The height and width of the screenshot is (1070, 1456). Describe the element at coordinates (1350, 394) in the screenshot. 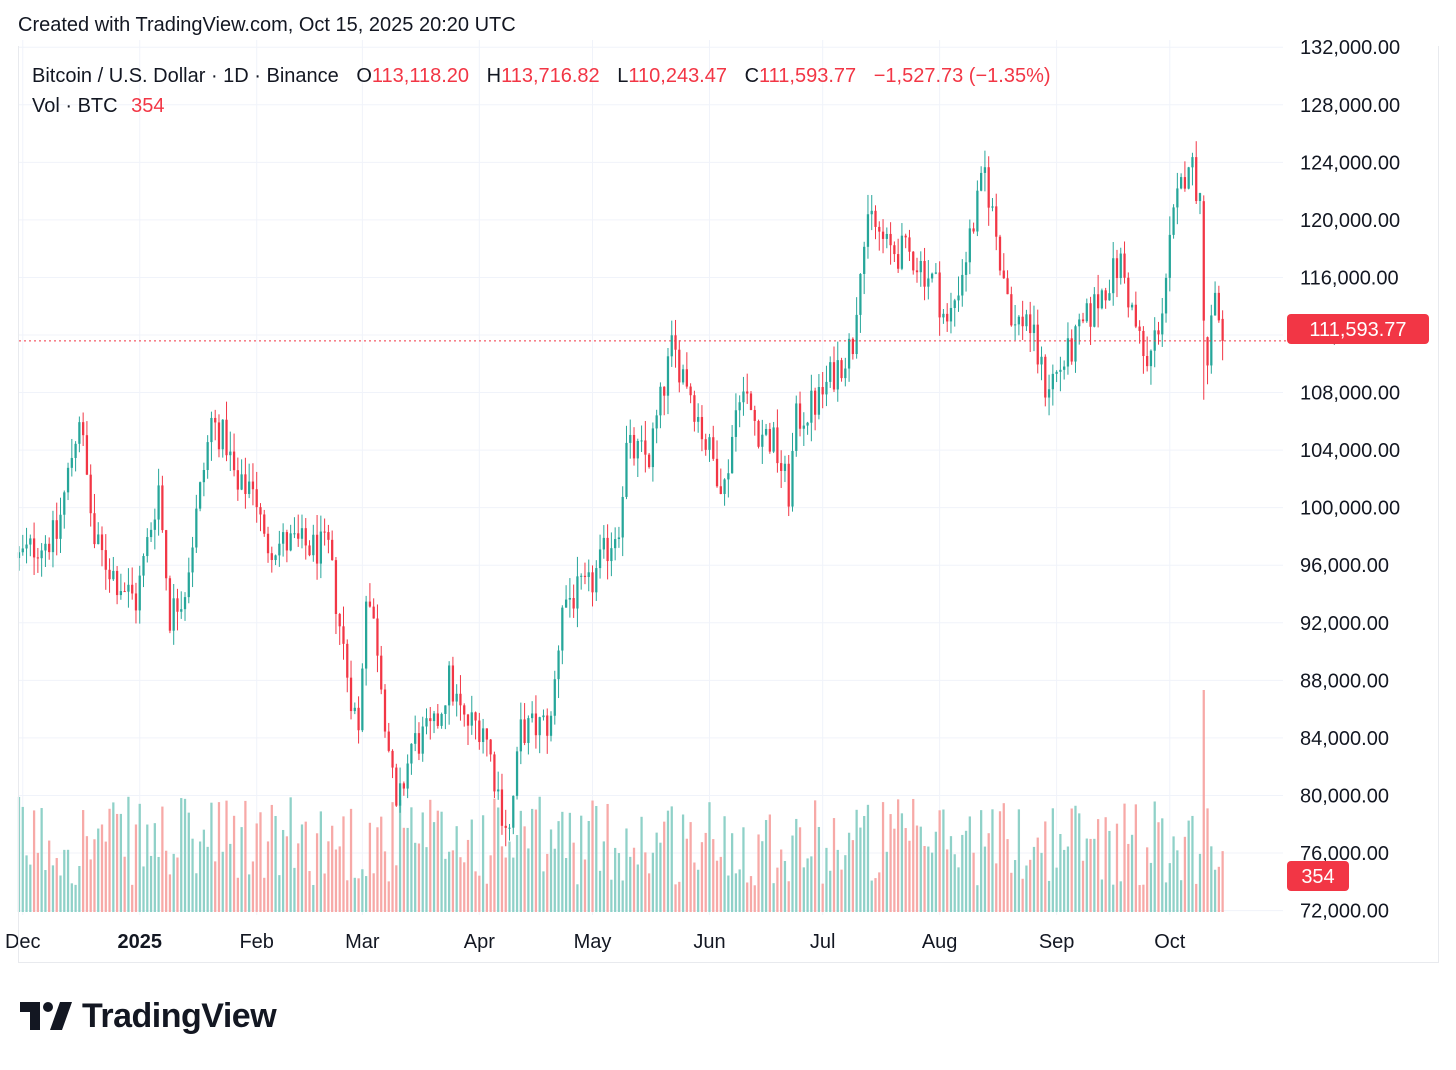

I see `price-tick-label: 108,000.00` at that location.